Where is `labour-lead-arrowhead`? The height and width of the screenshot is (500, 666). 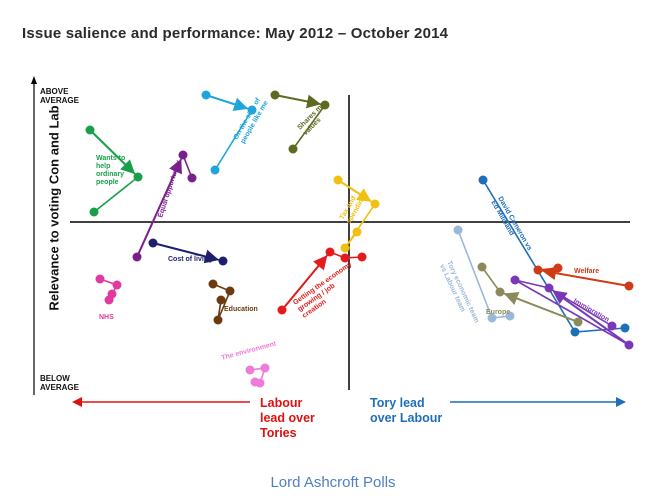 labour-lead-arrowhead is located at coordinates (77, 402).